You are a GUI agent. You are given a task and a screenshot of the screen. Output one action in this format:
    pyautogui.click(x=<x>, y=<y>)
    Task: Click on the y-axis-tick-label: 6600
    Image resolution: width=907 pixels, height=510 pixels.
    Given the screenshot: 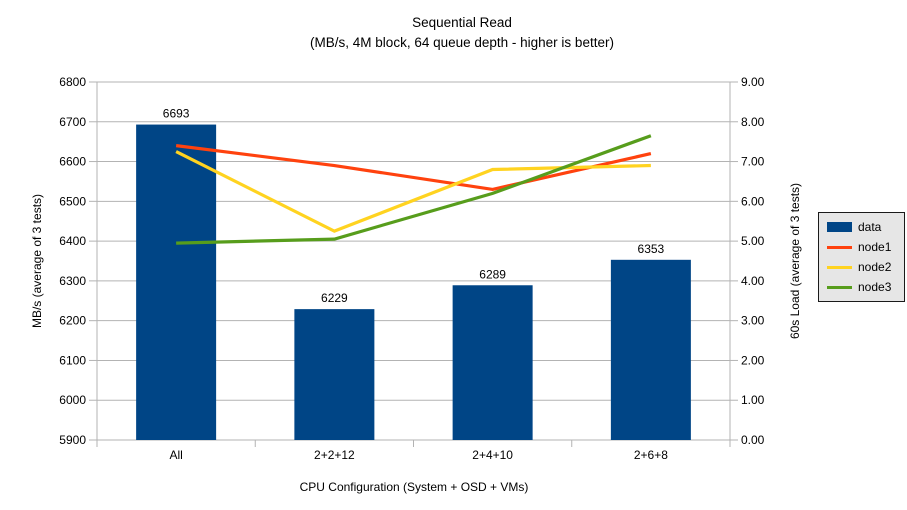 What is the action you would take?
    pyautogui.click(x=72, y=162)
    